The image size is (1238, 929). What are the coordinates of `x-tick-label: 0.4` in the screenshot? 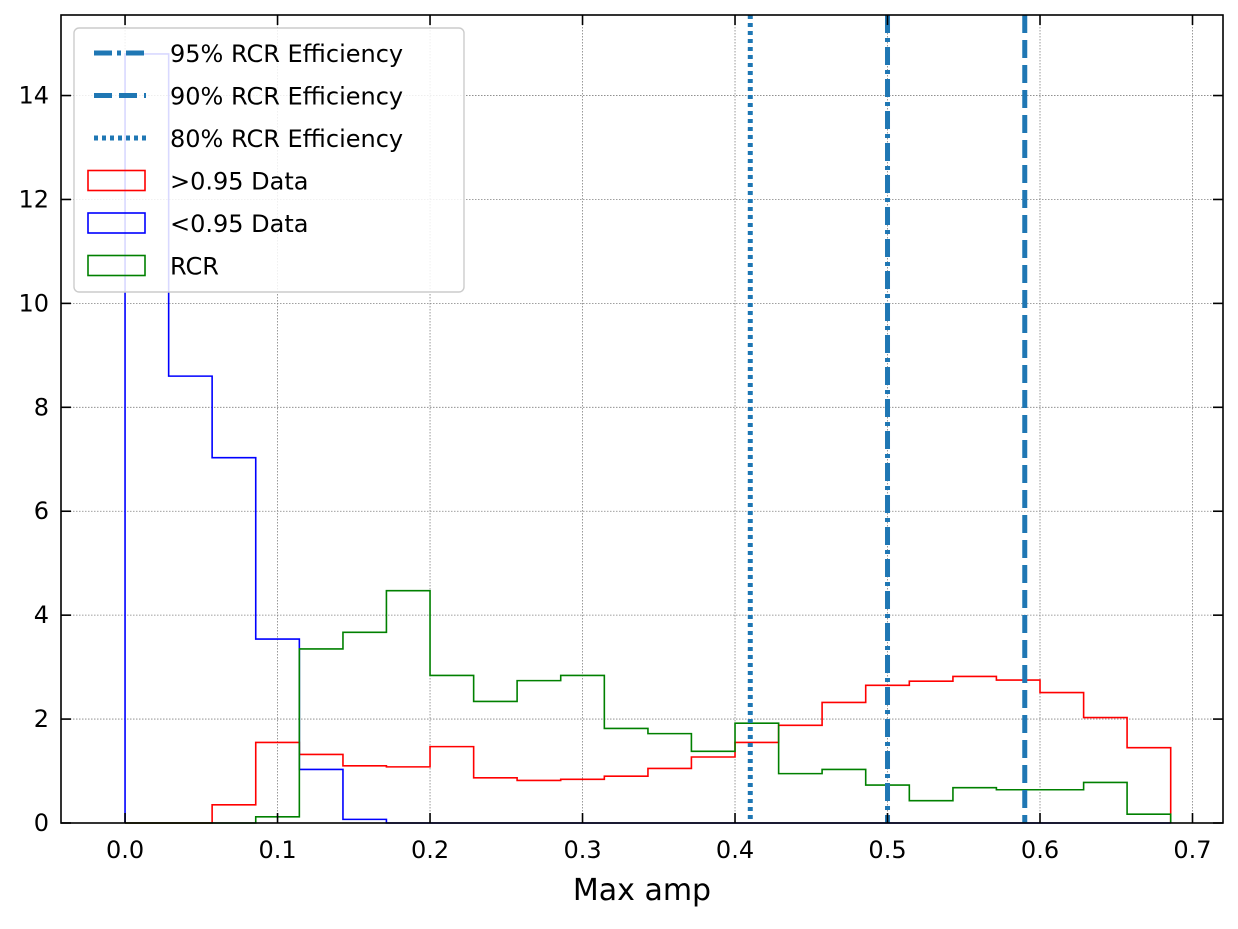 It's located at (735, 850).